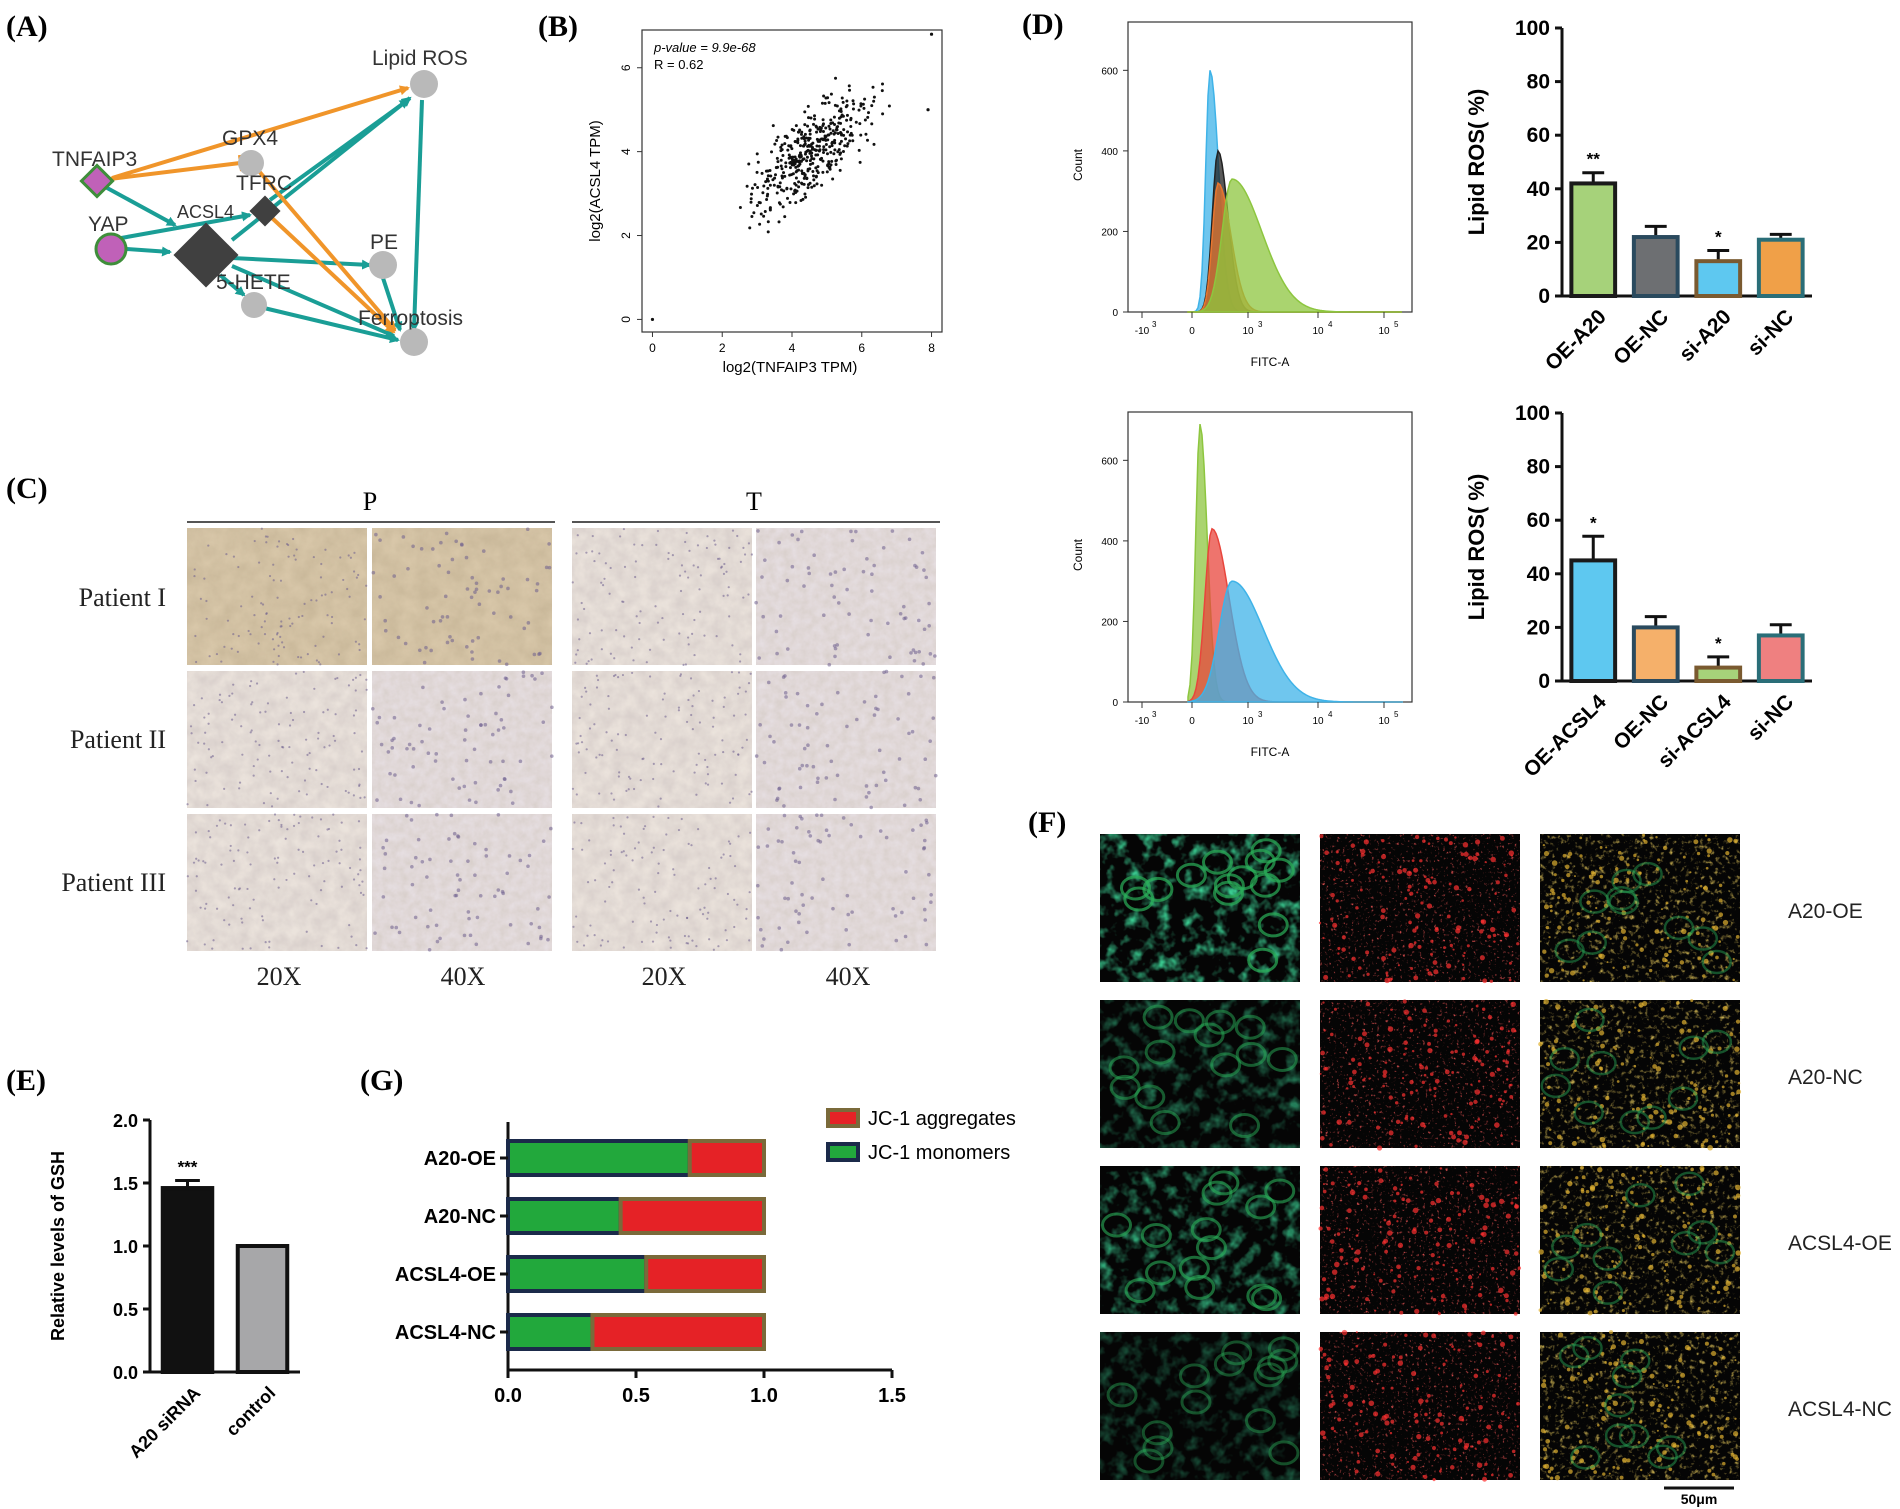  What do you see at coordinates (265, 211) in the screenshot?
I see `node-tfrc` at bounding box center [265, 211].